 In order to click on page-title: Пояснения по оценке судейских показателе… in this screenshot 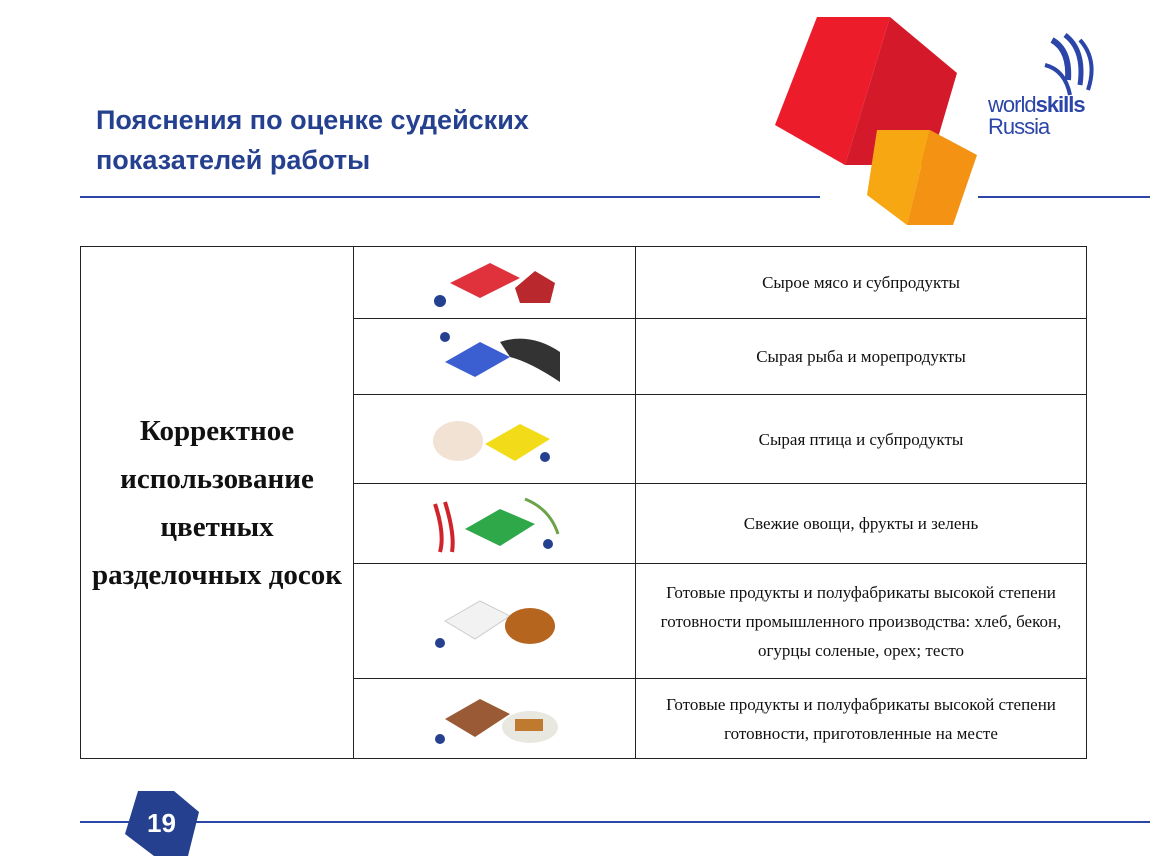, I will do `click(312, 140)`.